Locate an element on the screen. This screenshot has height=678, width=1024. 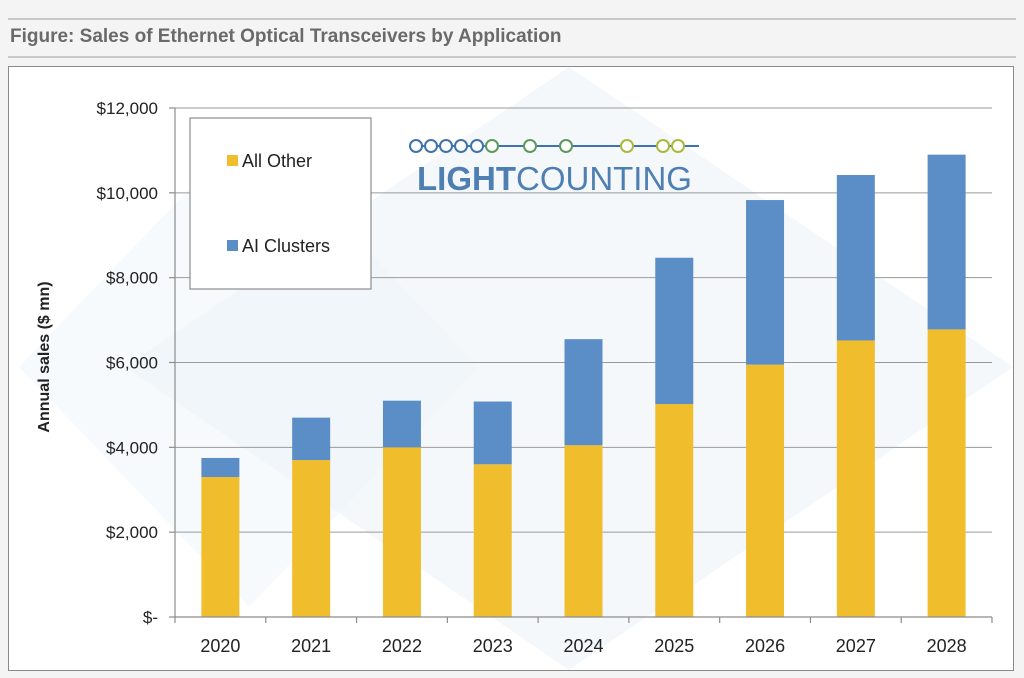
bar-ai-clusters-2028 is located at coordinates (946, 242).